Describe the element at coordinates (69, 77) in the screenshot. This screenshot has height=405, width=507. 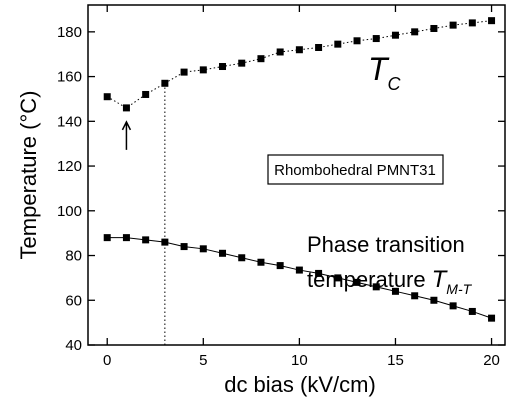
I see `y-tick-label: 160` at that location.